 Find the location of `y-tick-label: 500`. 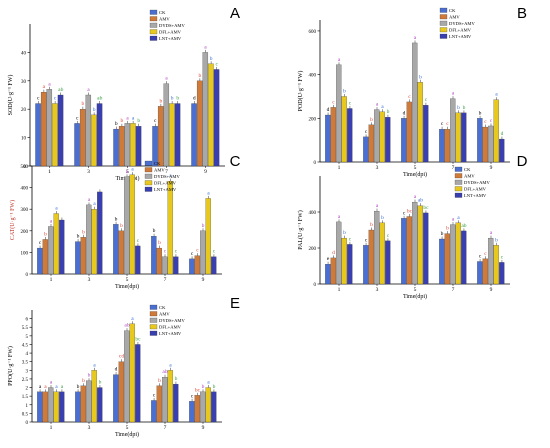

y-tick-label: 500 is located at coordinates (25, 167).